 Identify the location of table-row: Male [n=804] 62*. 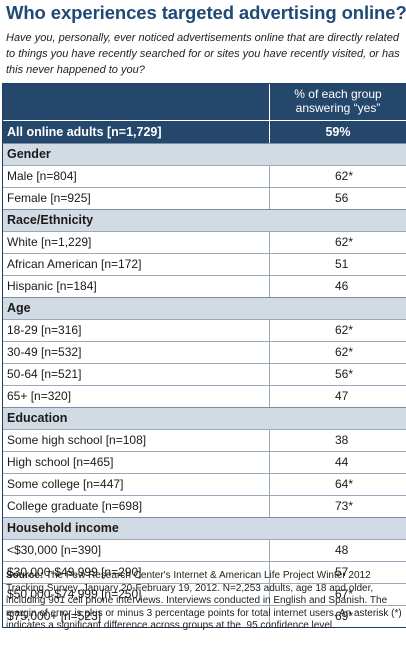
(204, 176).